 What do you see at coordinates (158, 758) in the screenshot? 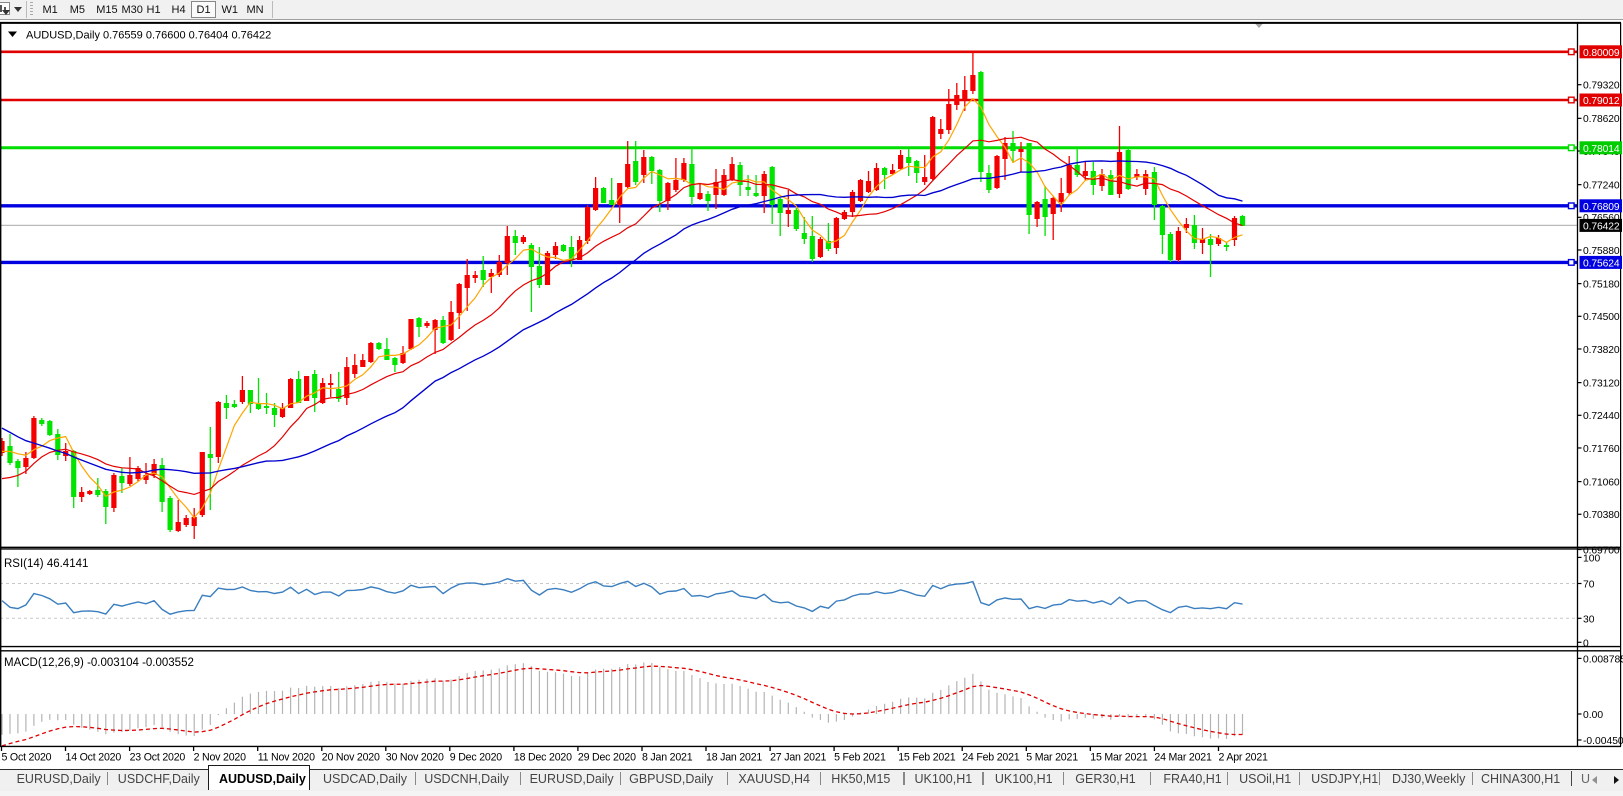
I see `svg-text: 23 Oct 2020` at bounding box center [158, 758].